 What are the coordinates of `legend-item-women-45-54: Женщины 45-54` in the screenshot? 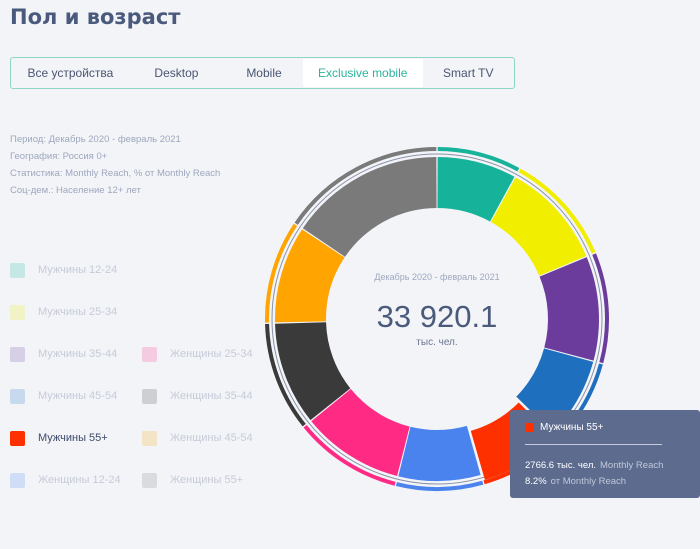 It's located at (197, 438).